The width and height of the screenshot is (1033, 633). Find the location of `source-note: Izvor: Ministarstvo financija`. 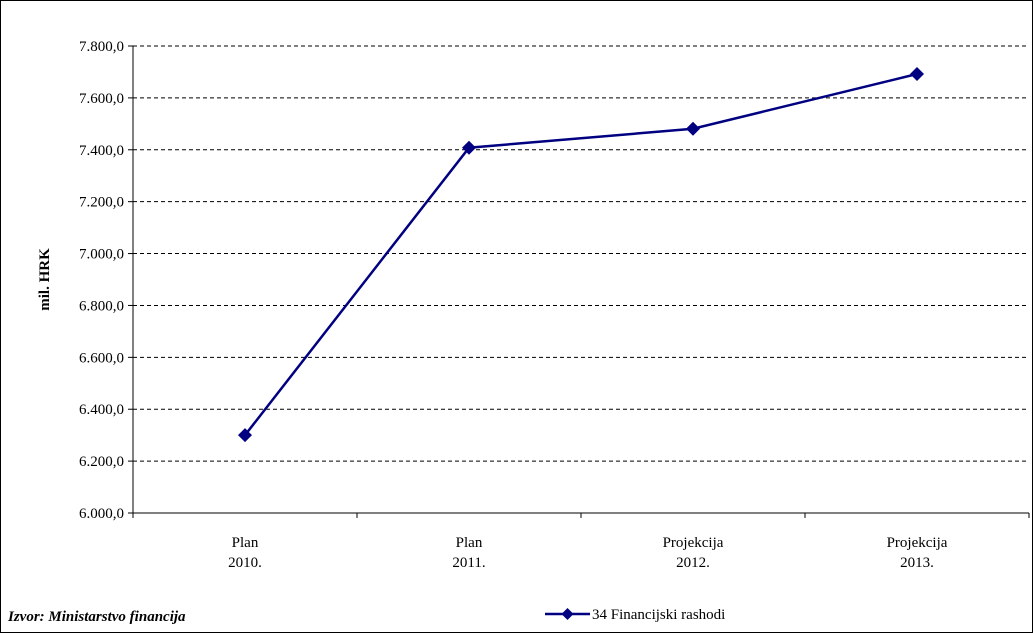

source-note: Izvor: Ministarstvo financija is located at coordinates (97, 617).